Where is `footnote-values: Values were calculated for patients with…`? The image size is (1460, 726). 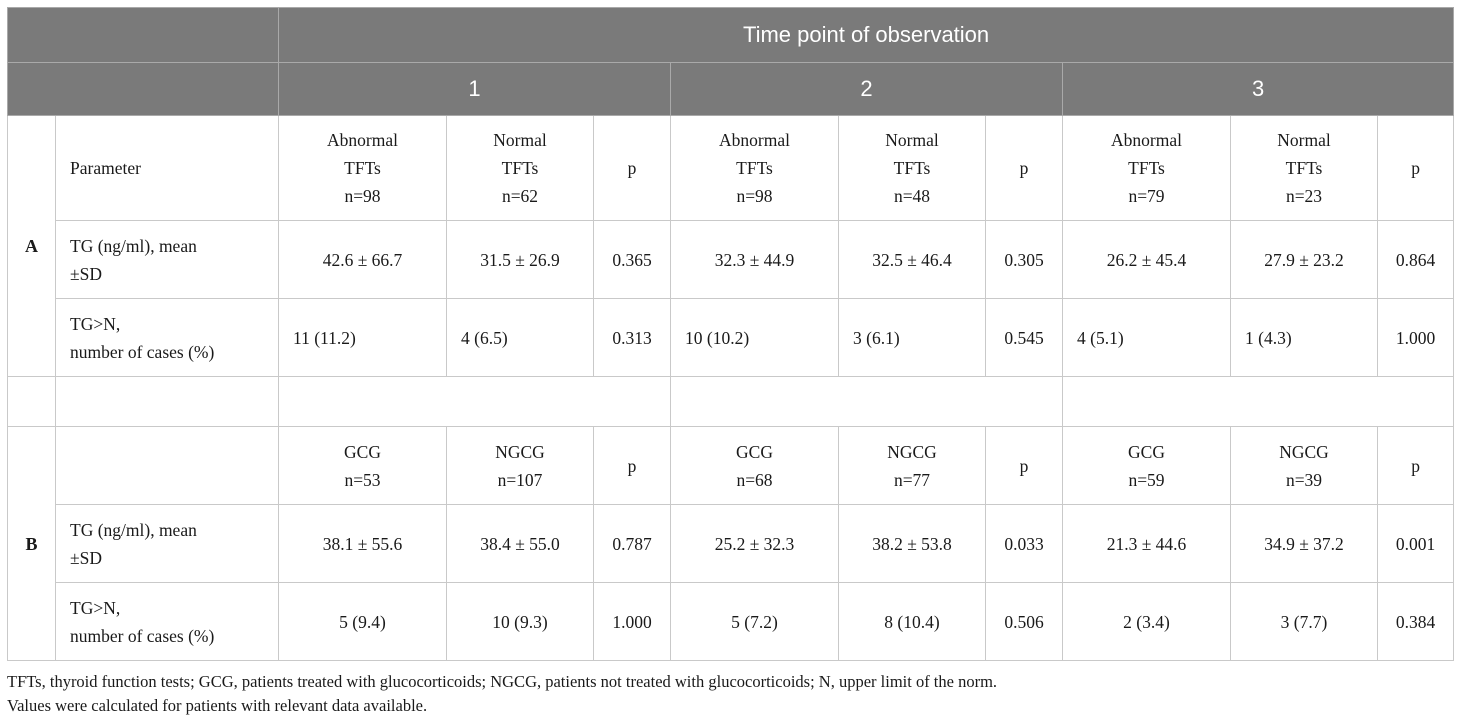 footnote-values: Values were calculated for patients with… is located at coordinates (217, 705).